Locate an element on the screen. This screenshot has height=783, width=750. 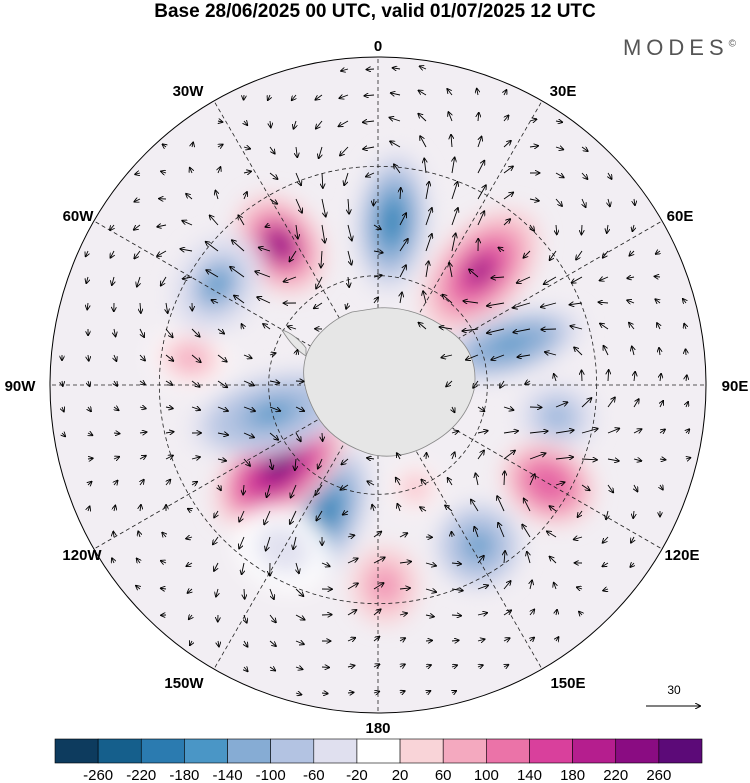
longitude-label: 150W is located at coordinates (184, 683).